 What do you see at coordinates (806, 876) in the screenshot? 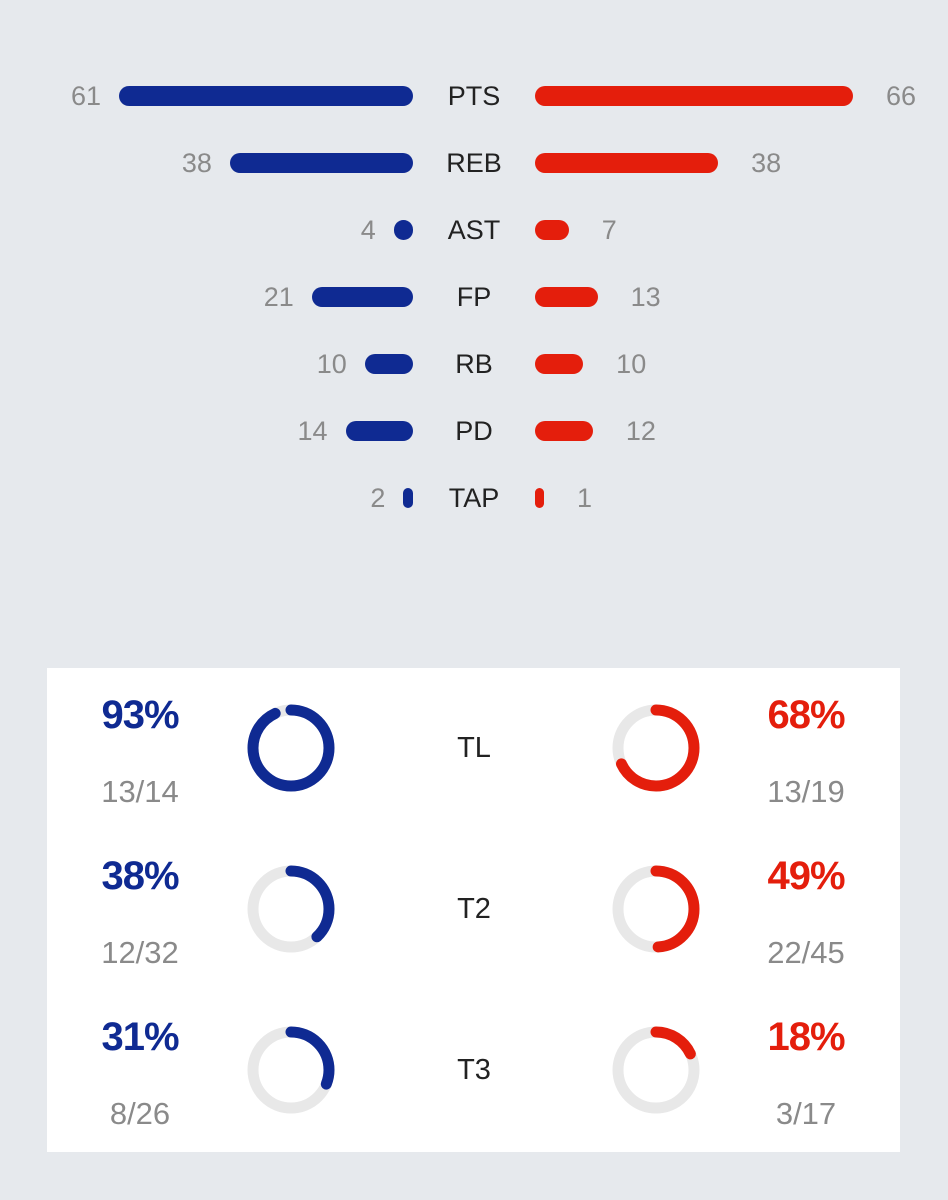
I see `away-percentage: 49%` at bounding box center [806, 876].